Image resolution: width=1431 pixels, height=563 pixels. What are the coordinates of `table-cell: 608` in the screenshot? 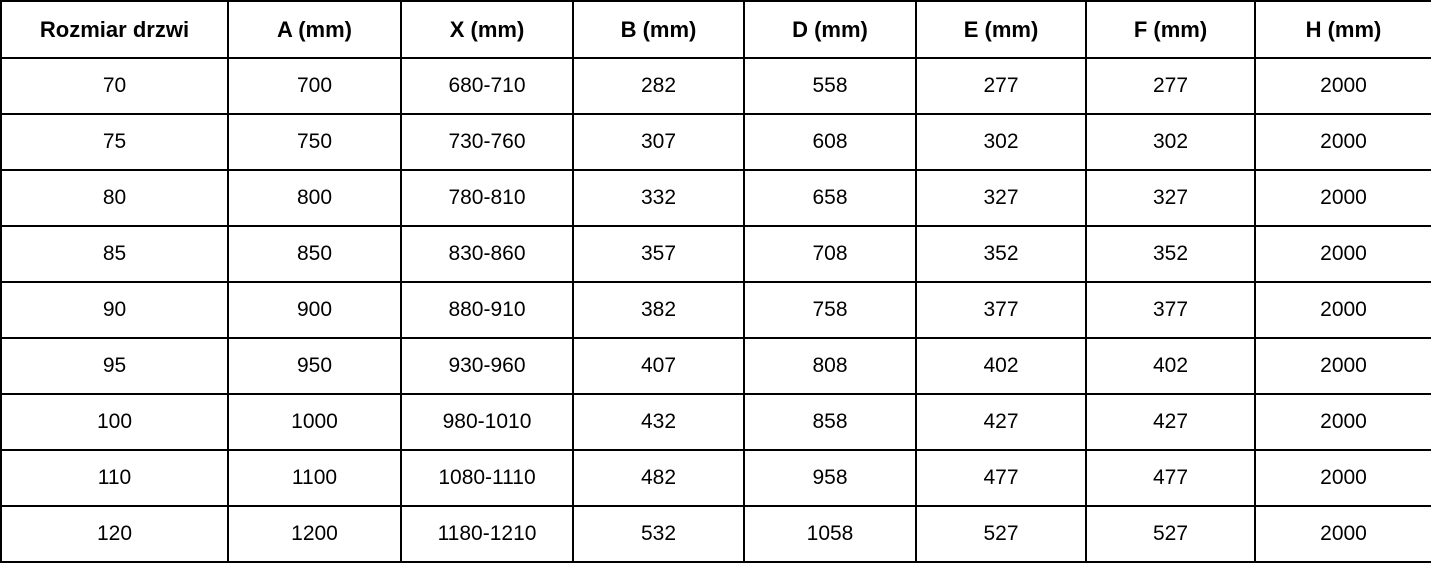 It's located at (830, 142).